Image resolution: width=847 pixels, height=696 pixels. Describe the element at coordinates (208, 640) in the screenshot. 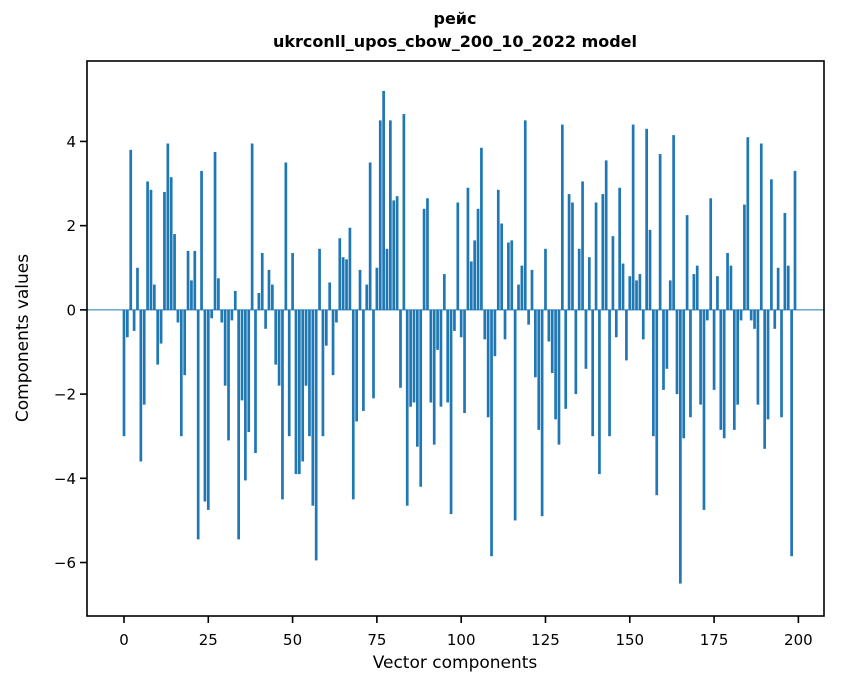

I see `x-tick-label: 25` at that location.